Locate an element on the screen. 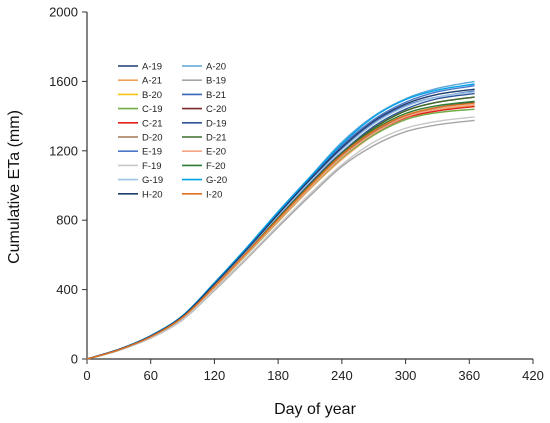  legend-label-g-19: G-19 is located at coordinates (152, 180).